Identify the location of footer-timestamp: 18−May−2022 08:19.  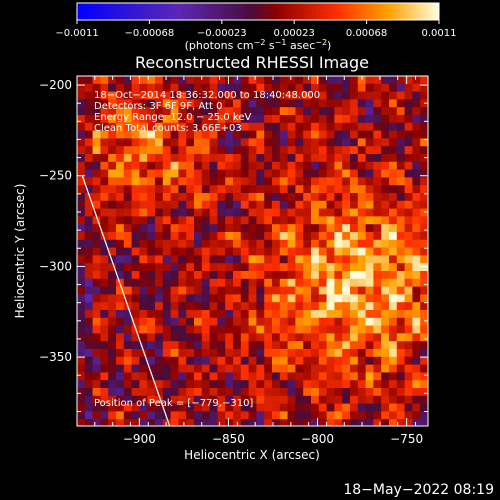
(418, 490).